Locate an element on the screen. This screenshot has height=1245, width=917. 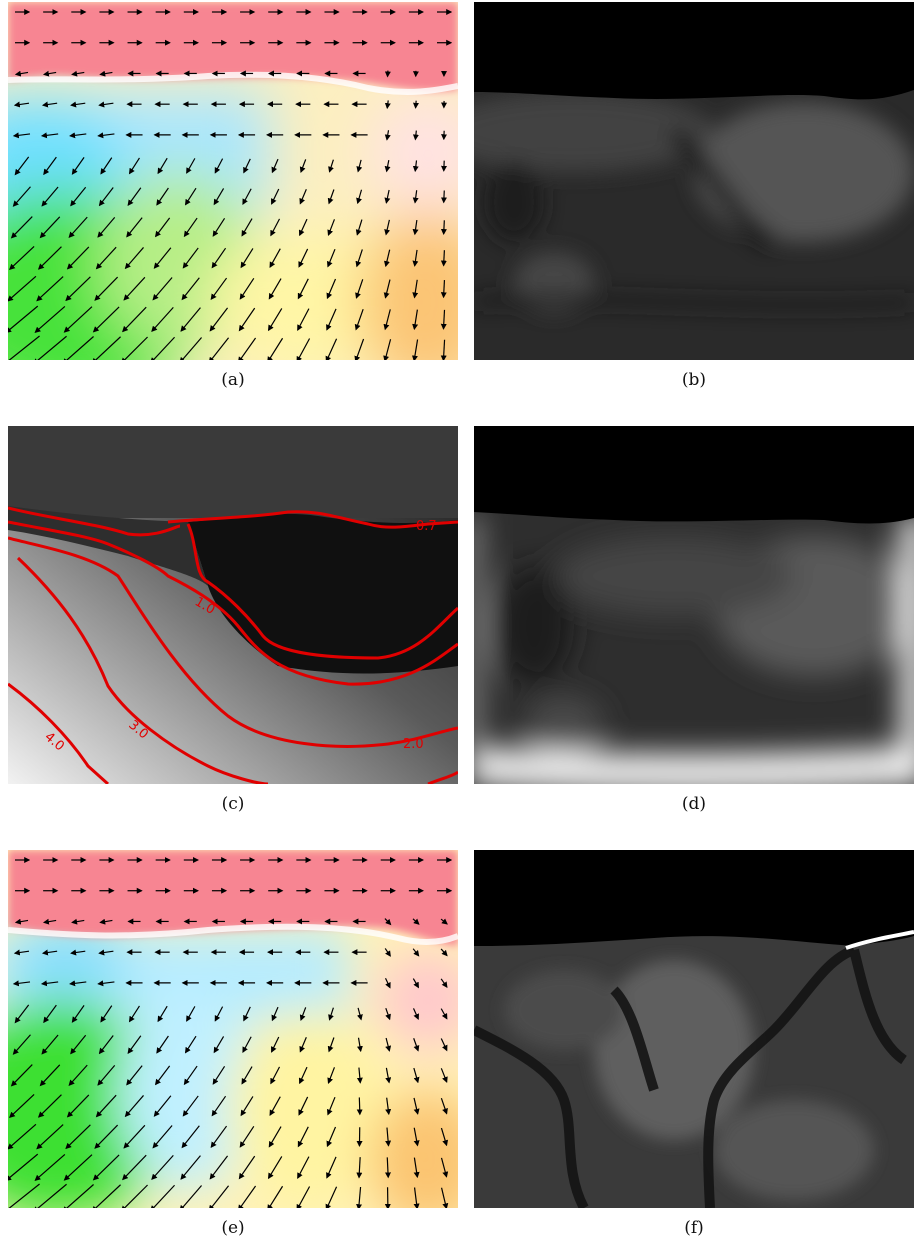
panel-d-error-map is located at coordinates (694, 605).